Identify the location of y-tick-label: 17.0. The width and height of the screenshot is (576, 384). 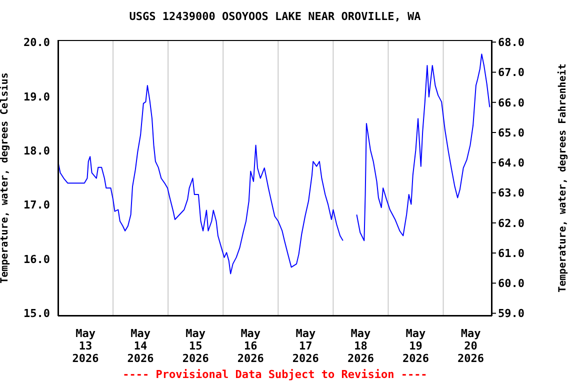
(37, 205).